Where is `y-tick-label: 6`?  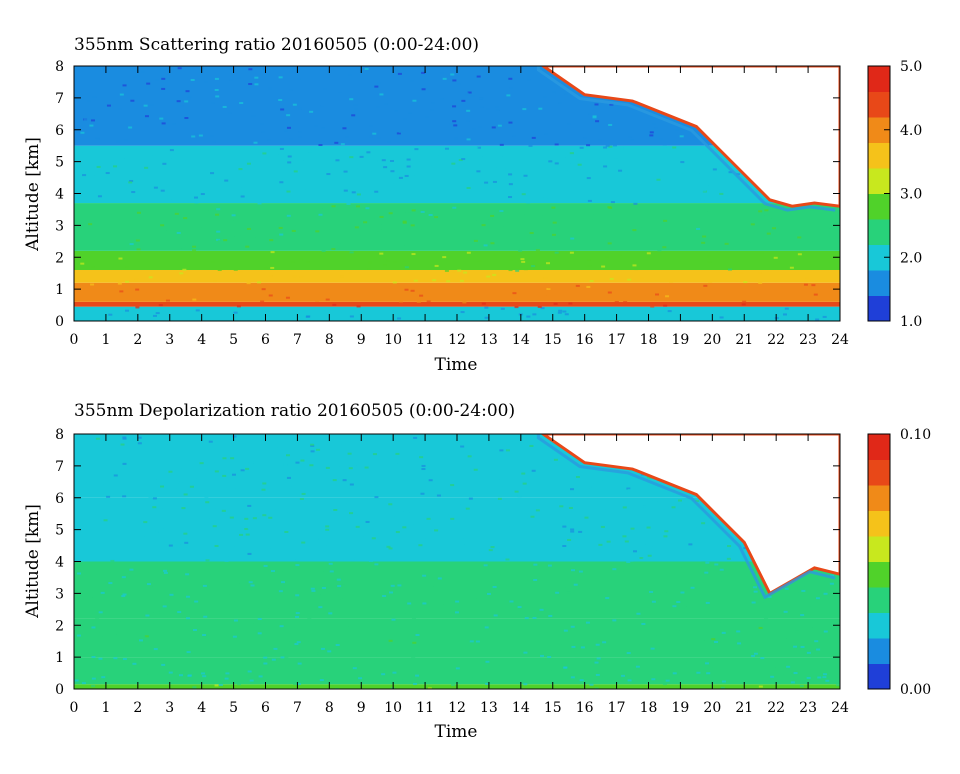 y-tick-label: 6 is located at coordinates (59, 499).